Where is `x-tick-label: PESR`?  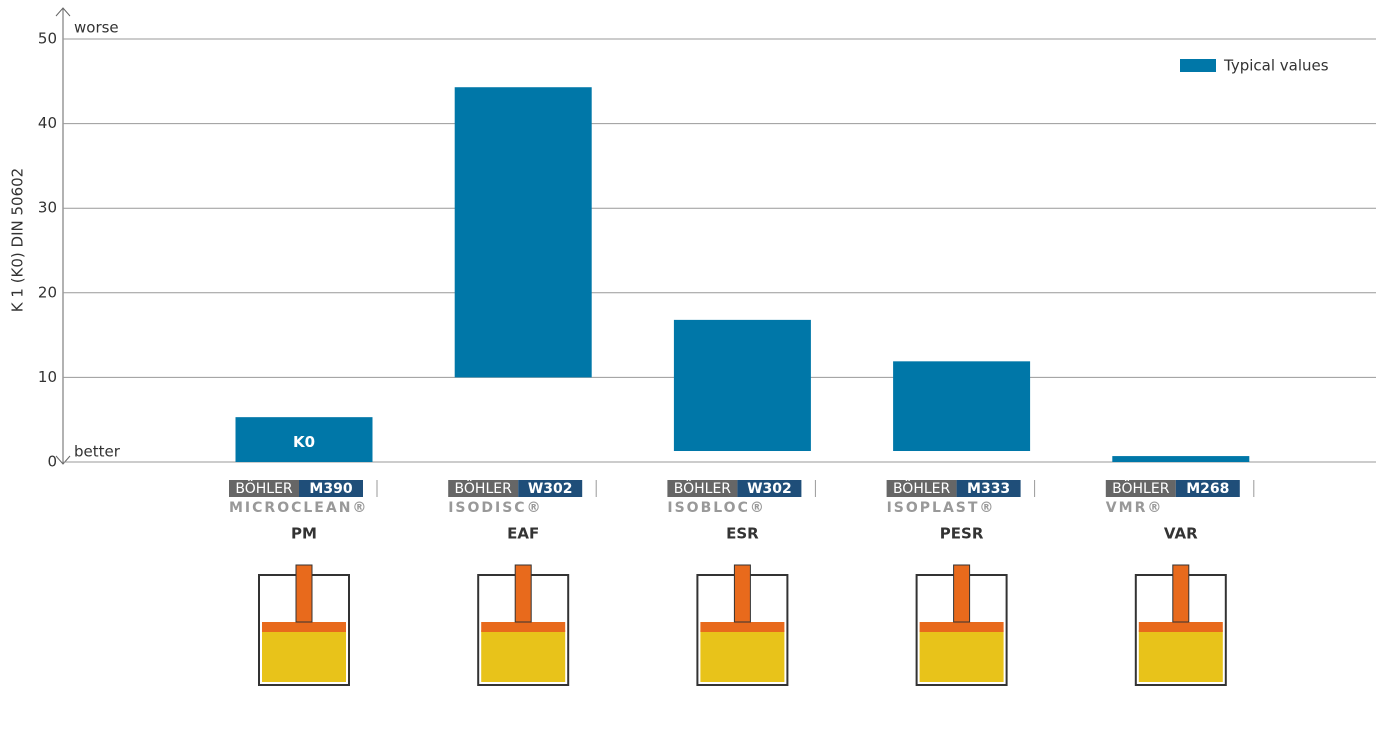 x-tick-label: PESR is located at coordinates (962, 534).